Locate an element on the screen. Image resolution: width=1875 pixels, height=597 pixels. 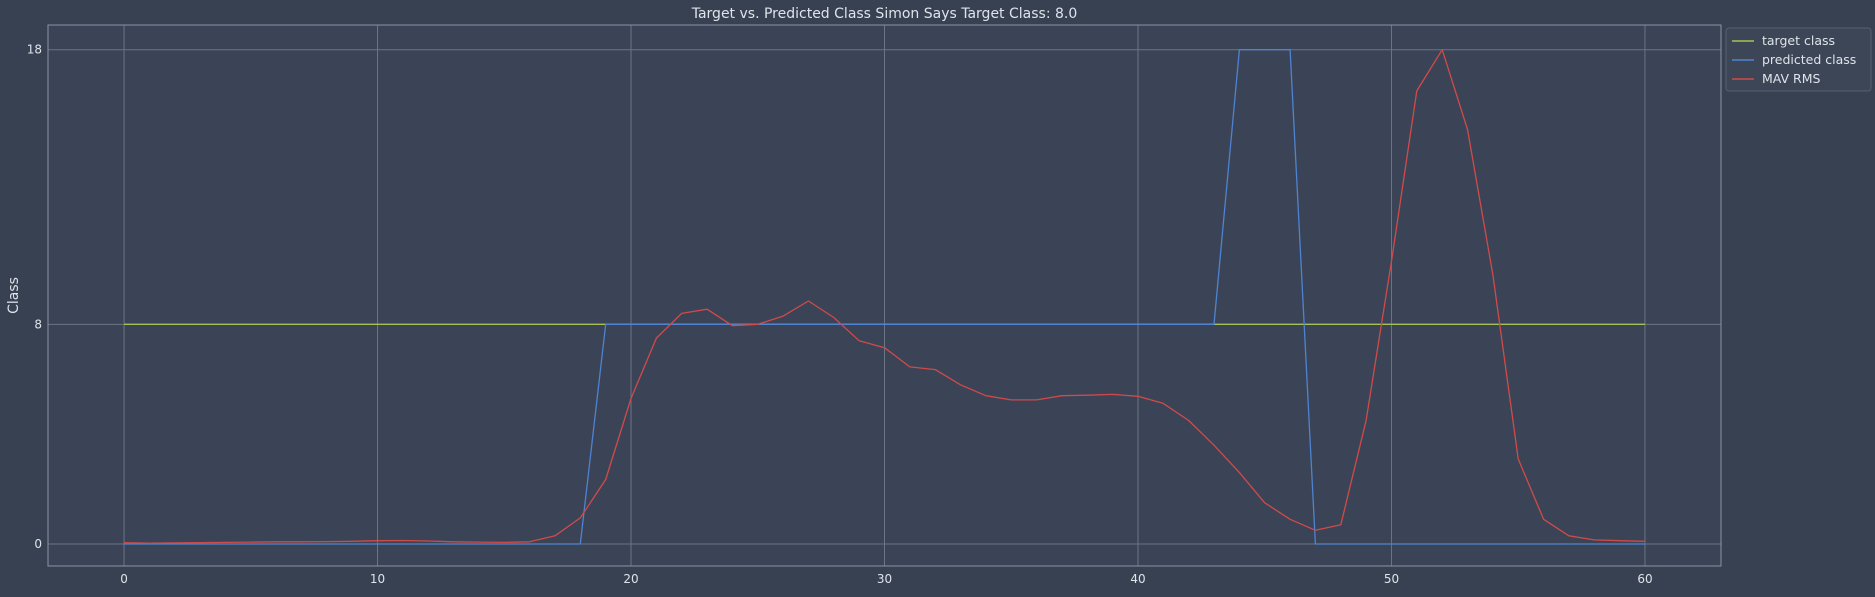
legend: target class predicted class MAV RMS is located at coordinates (1798, 59).